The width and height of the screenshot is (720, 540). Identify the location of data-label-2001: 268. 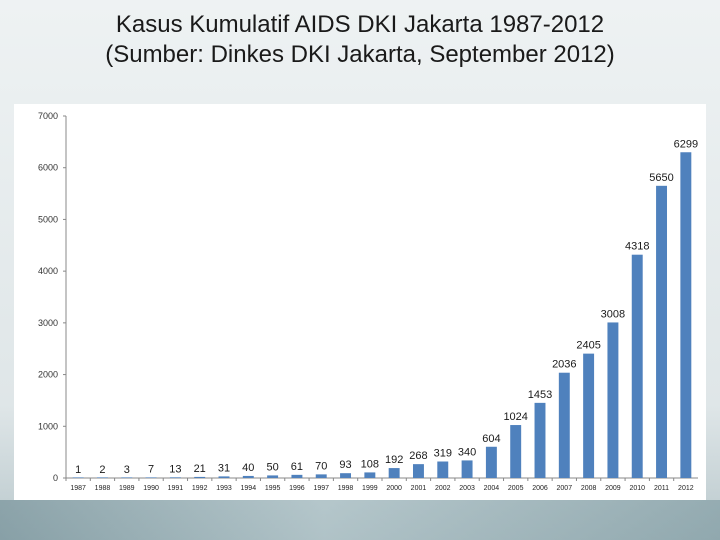
(418, 456).